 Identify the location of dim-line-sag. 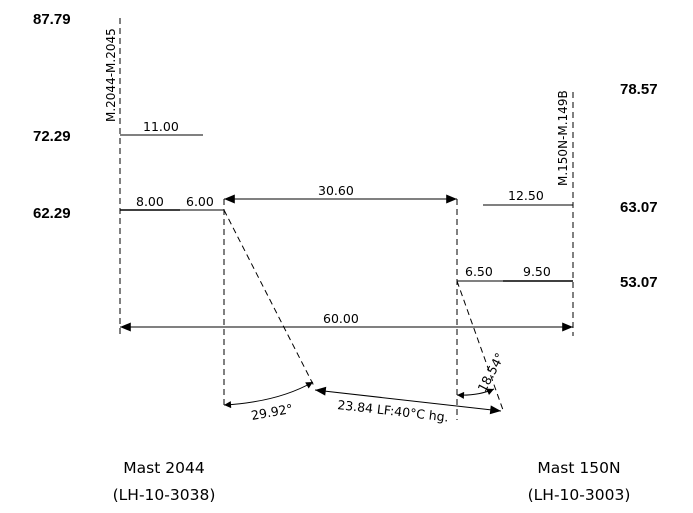
(408, 400).